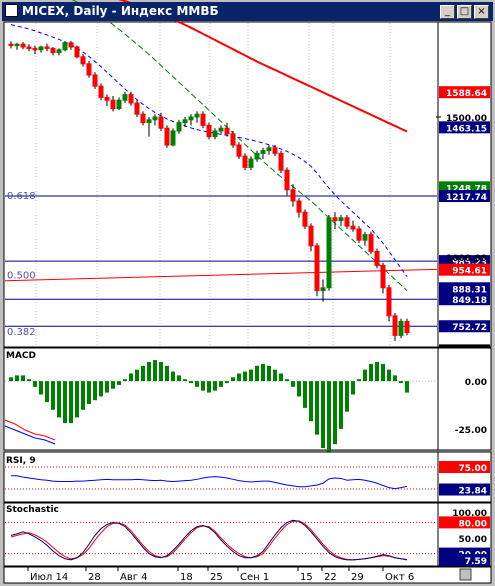 This screenshot has width=495, height=586. I want to click on time-tick-label: 15, so click(306, 577).